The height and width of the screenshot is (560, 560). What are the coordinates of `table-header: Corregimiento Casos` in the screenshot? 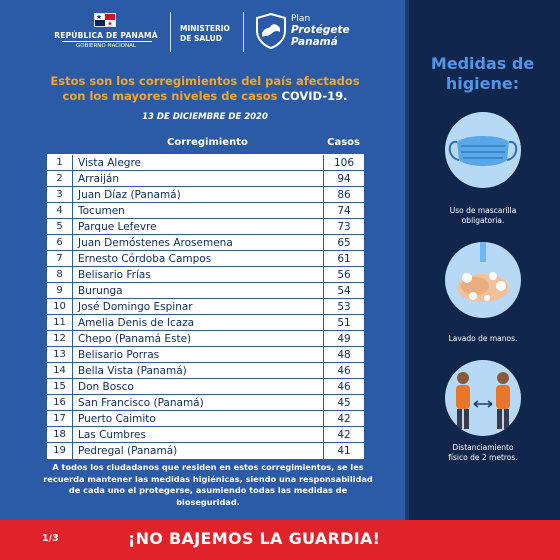 It's located at (205, 145).